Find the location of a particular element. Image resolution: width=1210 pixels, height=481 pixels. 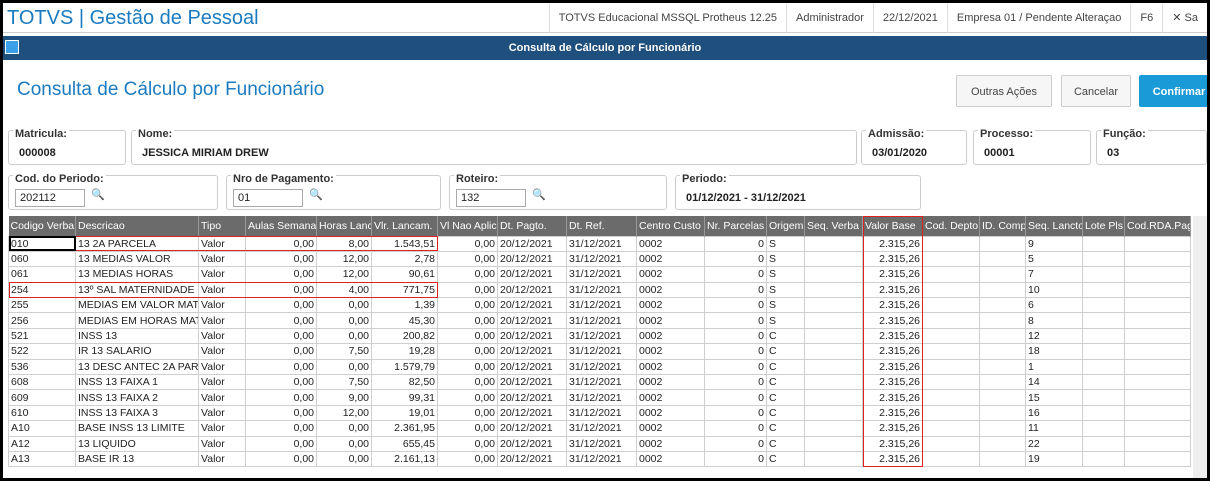

grid-cell: A10 is located at coordinates (42, 428).